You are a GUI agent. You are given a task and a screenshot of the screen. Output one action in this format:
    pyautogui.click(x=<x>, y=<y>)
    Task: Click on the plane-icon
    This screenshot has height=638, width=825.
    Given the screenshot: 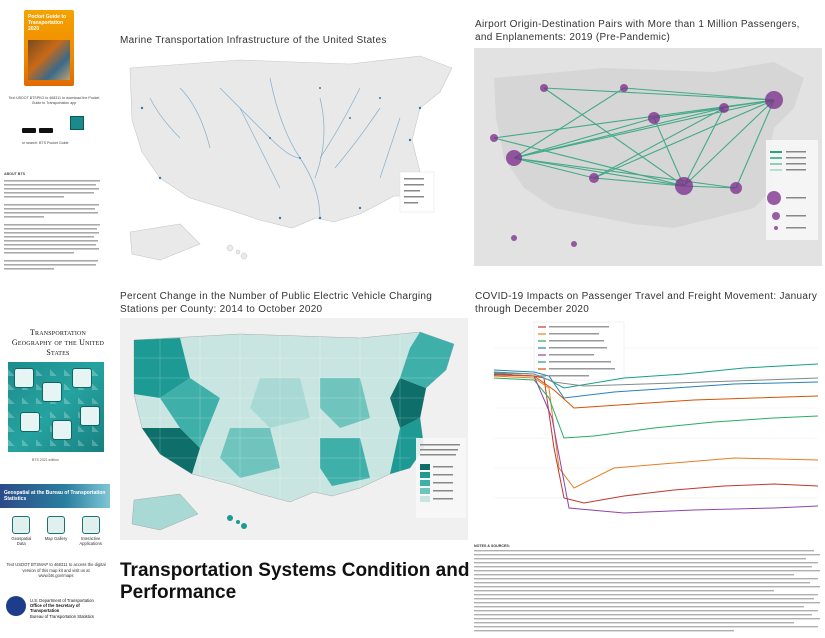 What is the action you would take?
    pyautogui.click(x=30, y=422)
    